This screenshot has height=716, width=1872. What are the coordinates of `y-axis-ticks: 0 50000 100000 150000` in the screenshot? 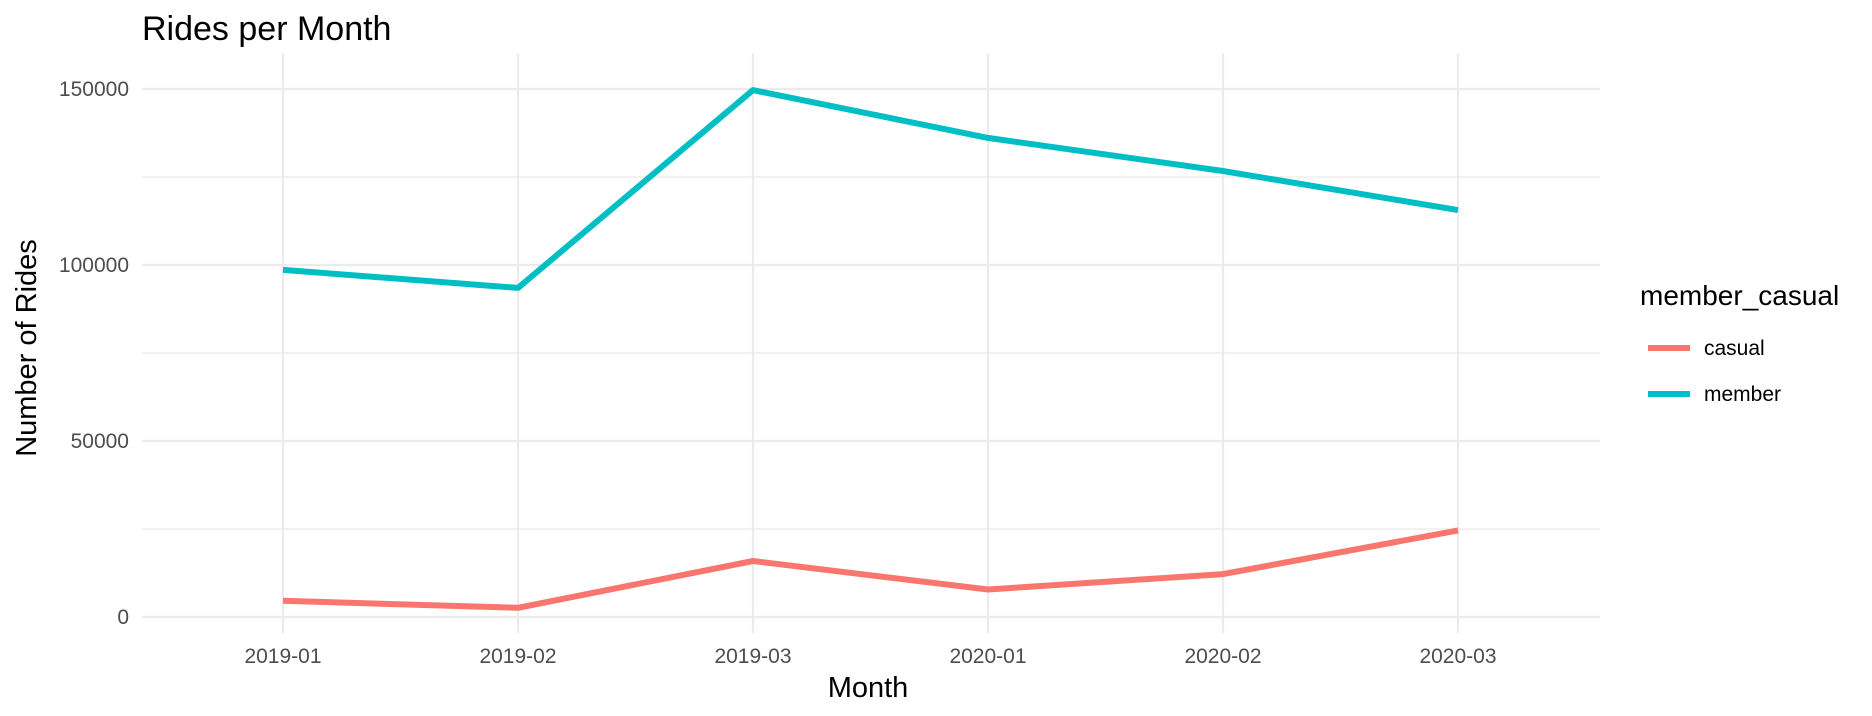 It's located at (94, 353).